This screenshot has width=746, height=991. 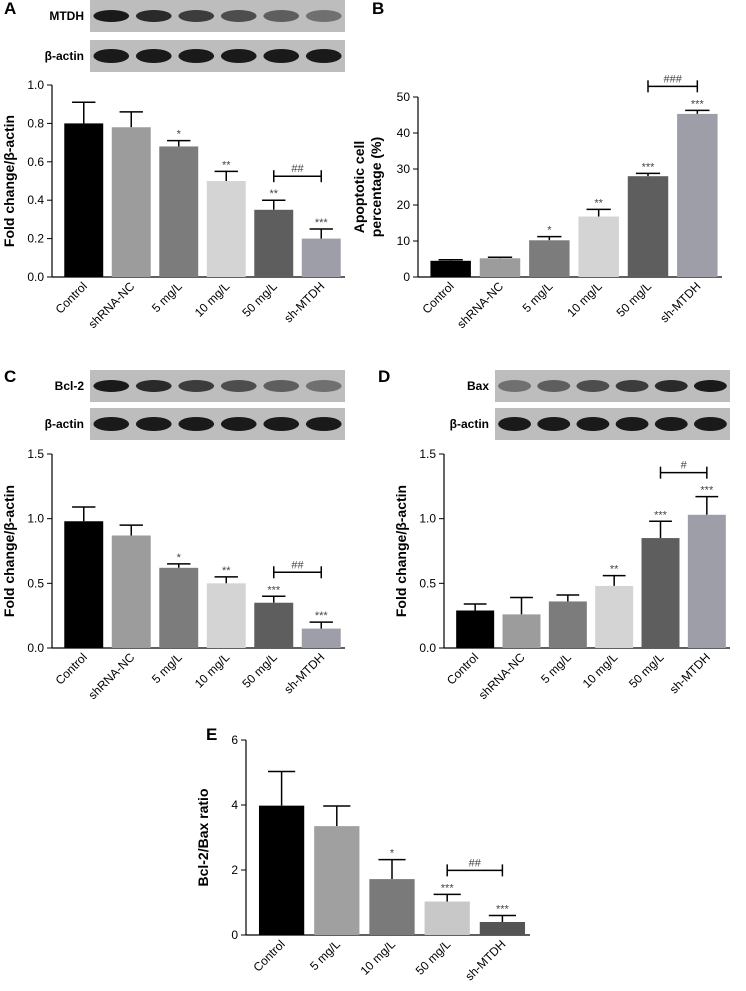 I want to click on y-tick-label: 6, so click(x=234, y=740).